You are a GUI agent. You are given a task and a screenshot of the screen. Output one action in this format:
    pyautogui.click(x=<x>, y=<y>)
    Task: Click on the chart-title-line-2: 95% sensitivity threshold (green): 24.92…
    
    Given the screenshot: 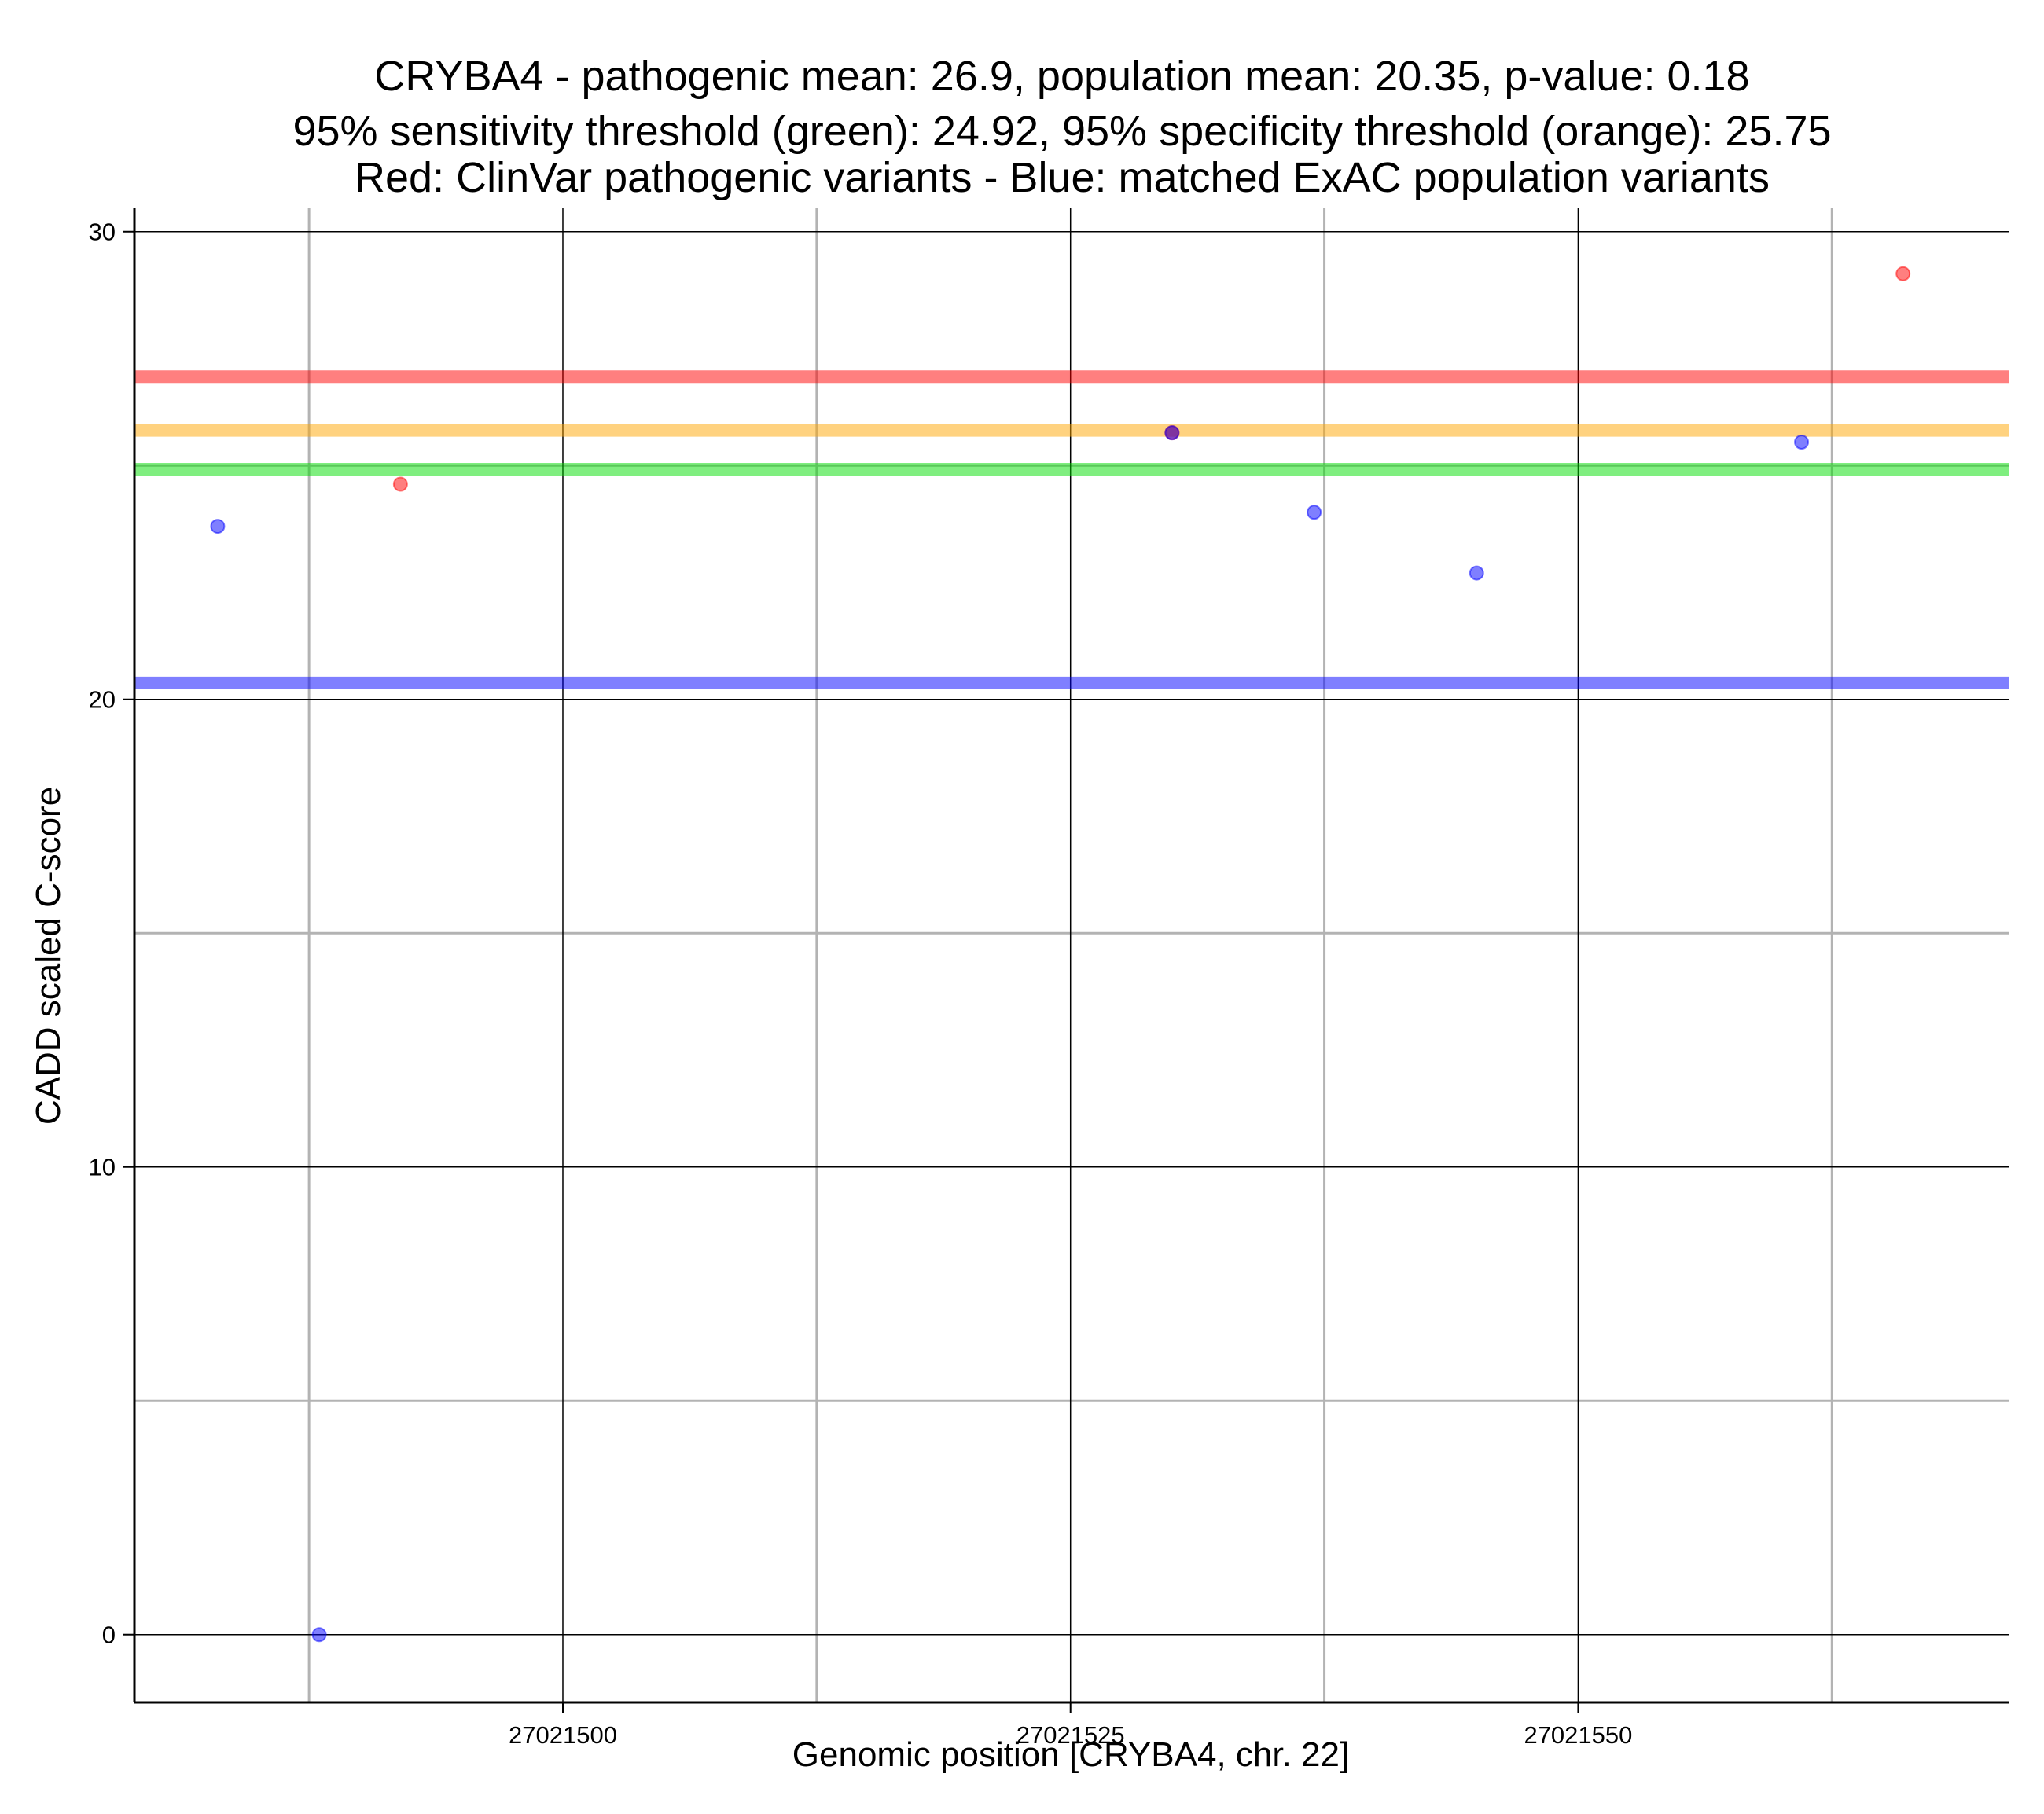 What is the action you would take?
    pyautogui.click(x=1062, y=131)
    